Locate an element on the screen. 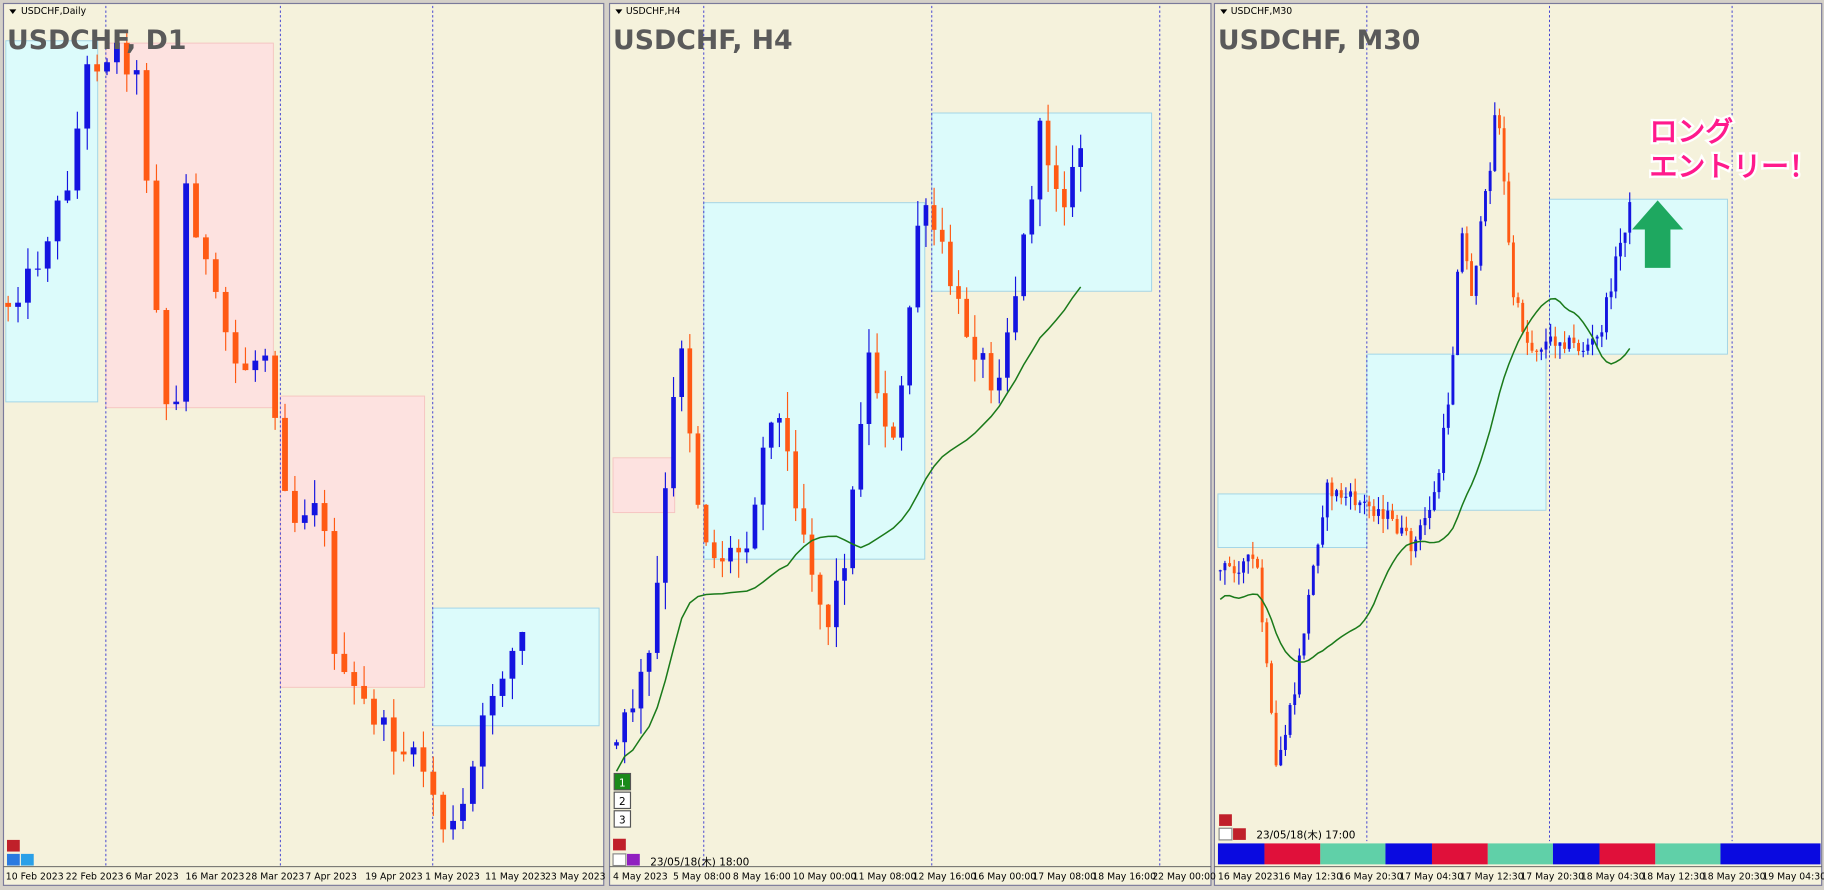 This screenshot has width=1824, height=890. date-label: 12 May 16:00 is located at coordinates (945, 877).